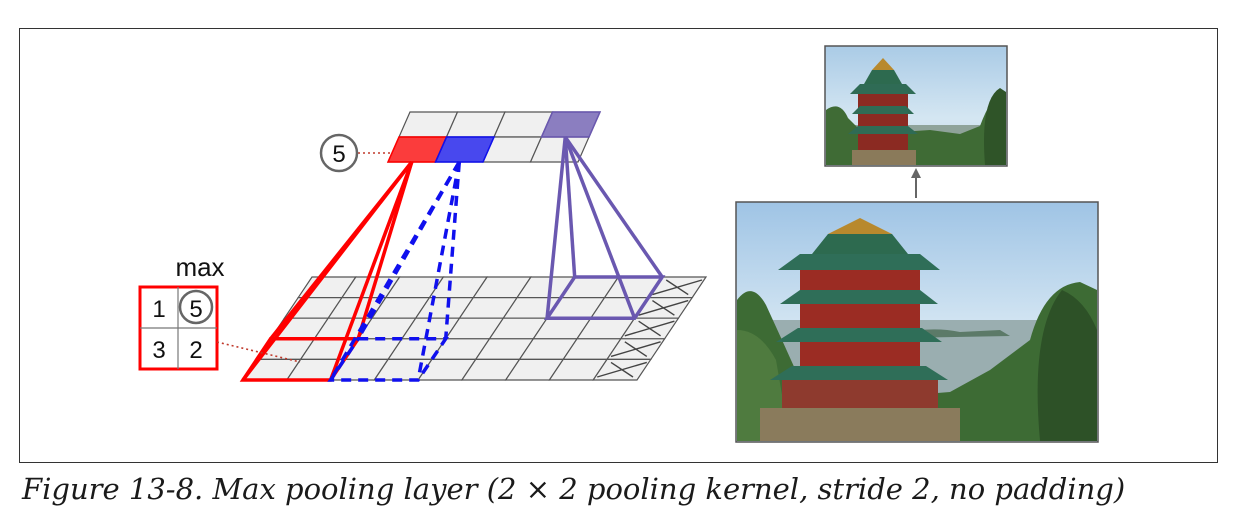 The image size is (1248, 526). I want to click on max-label: max, so click(199, 267).